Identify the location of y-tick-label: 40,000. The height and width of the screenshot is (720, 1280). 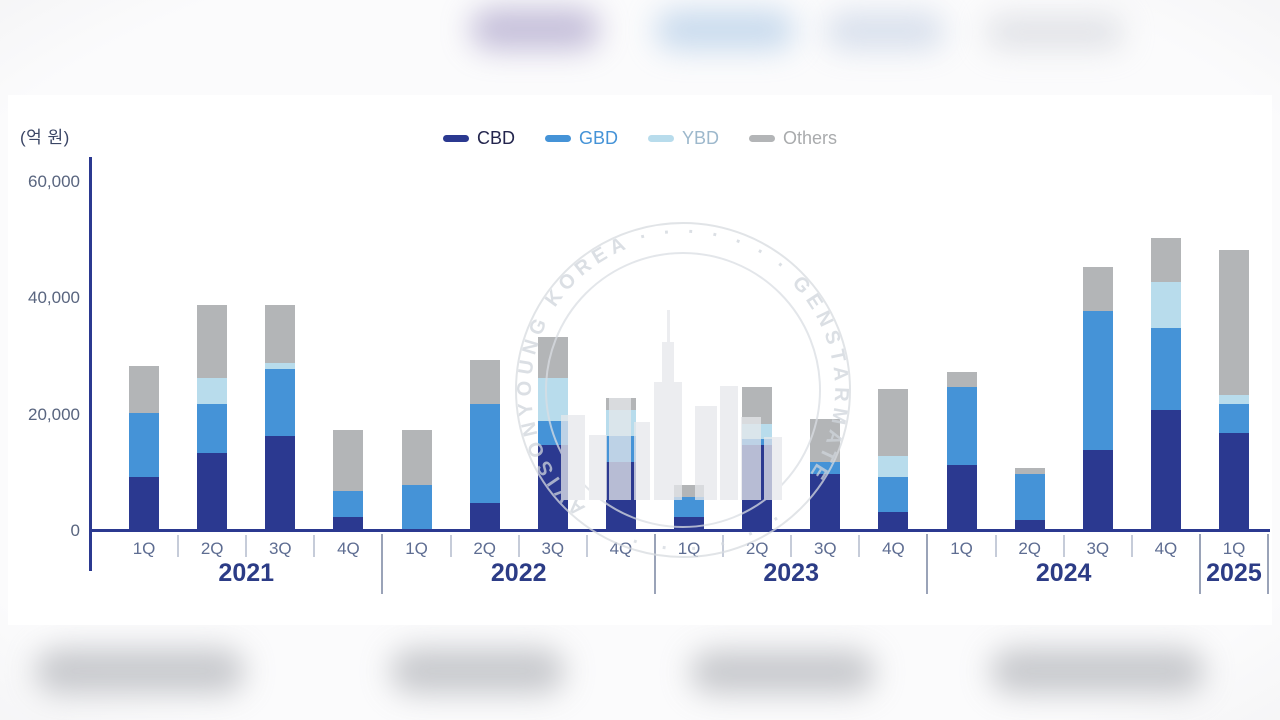
(54, 297).